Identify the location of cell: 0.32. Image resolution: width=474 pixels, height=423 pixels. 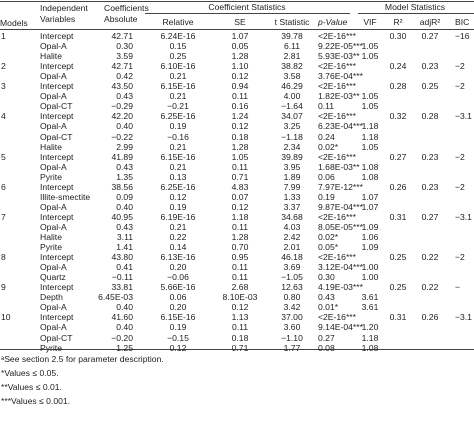
(398, 116).